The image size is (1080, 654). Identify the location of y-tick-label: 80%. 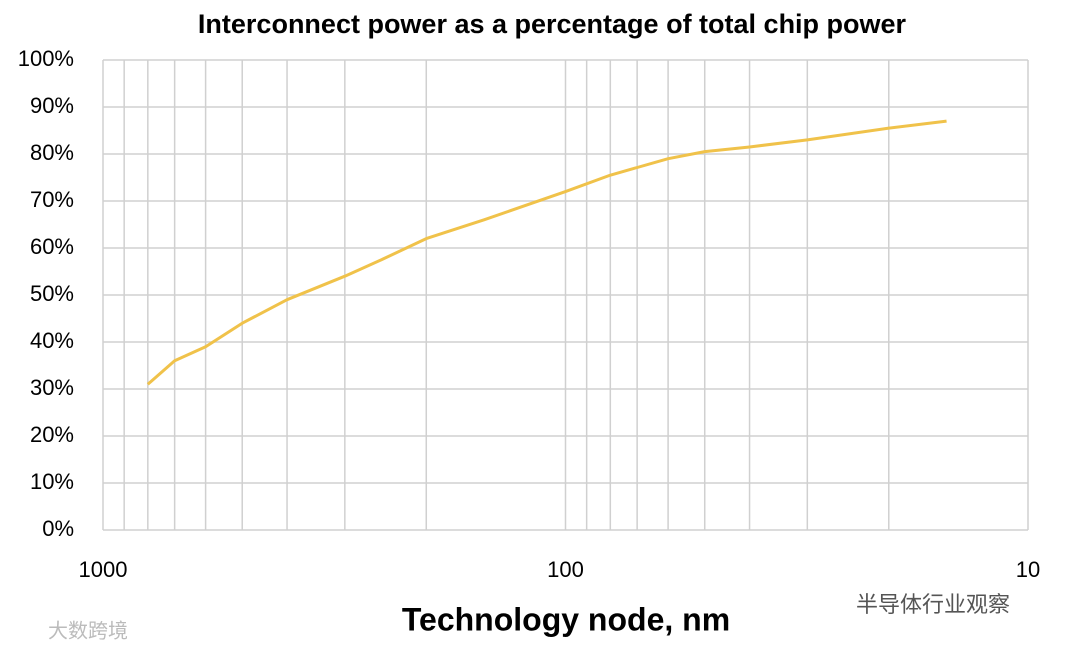
(52, 152).